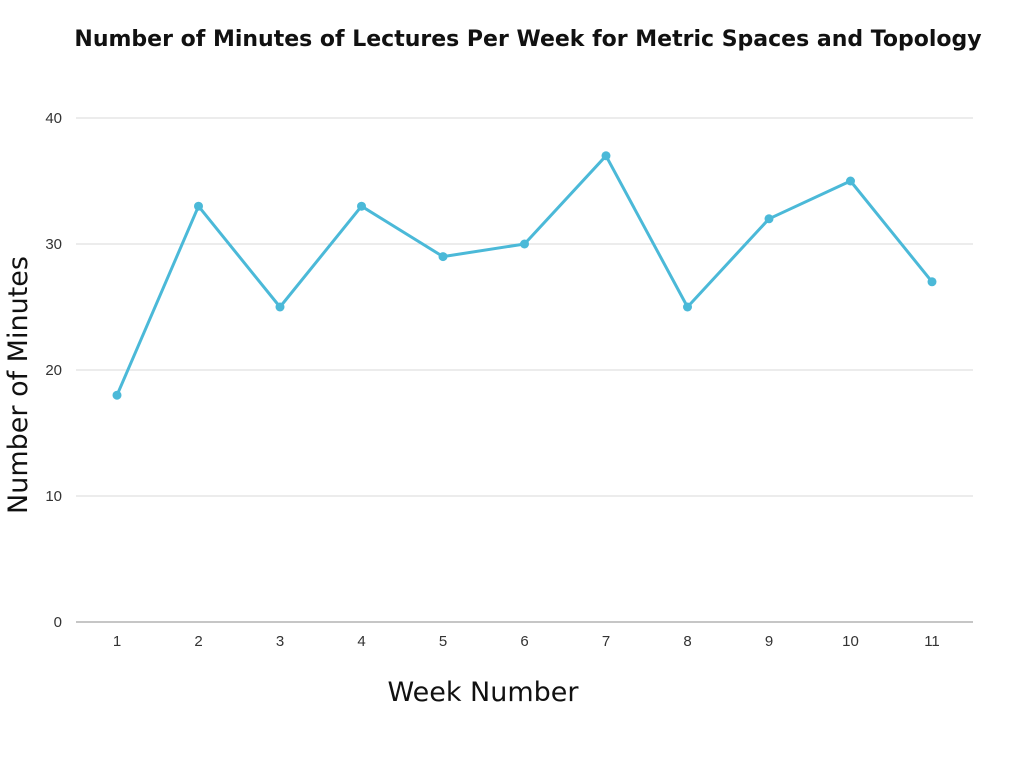 The image size is (1024, 768). Describe the element at coordinates (53, 496) in the screenshot. I see `y-tick-label: 10` at that location.